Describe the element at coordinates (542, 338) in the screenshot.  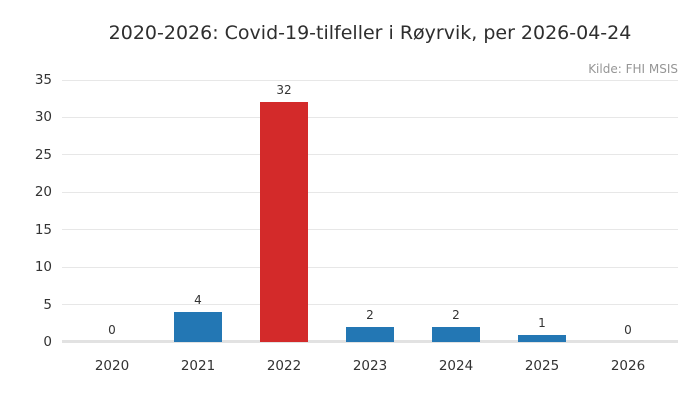
I see `bar-2025` at that location.